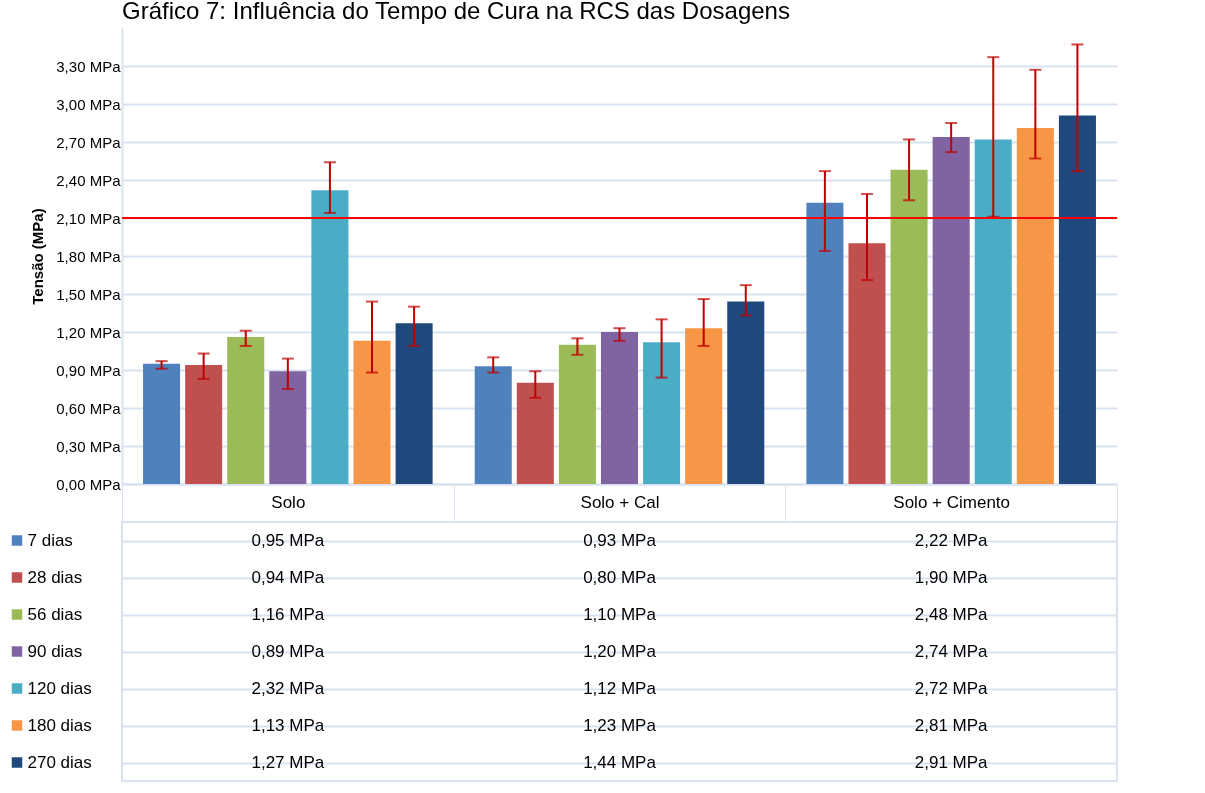  I want to click on legend-label: 270 dias, so click(59, 762).